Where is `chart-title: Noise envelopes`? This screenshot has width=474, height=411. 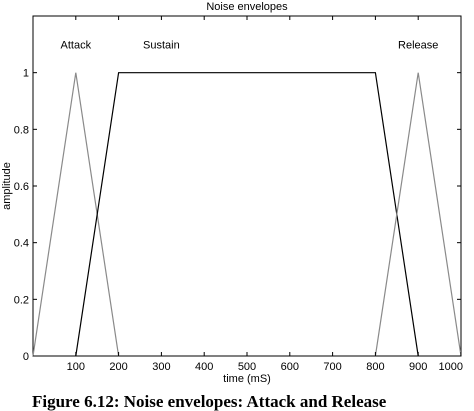
chart-title: Noise envelopes is located at coordinates (247, 7).